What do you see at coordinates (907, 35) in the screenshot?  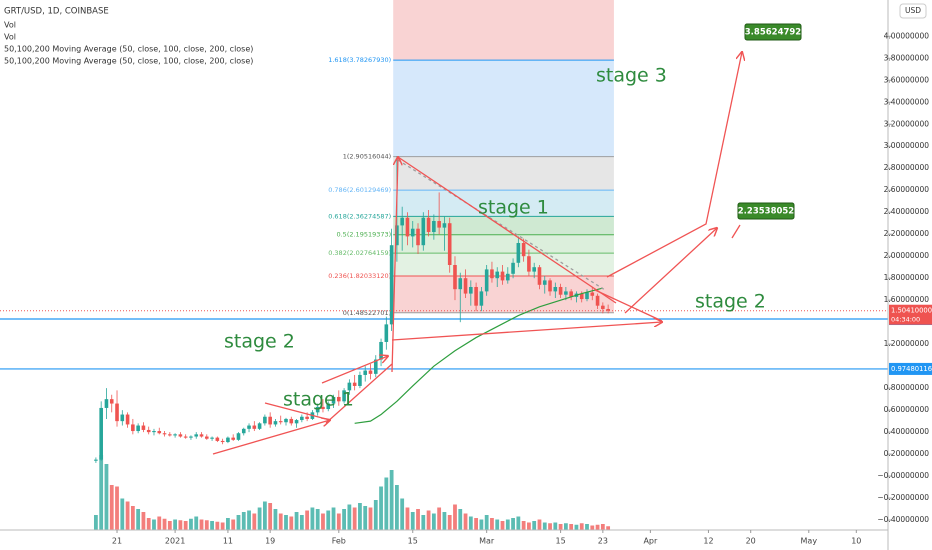 I see `y-tick-label: 4.00000000` at bounding box center [907, 35].